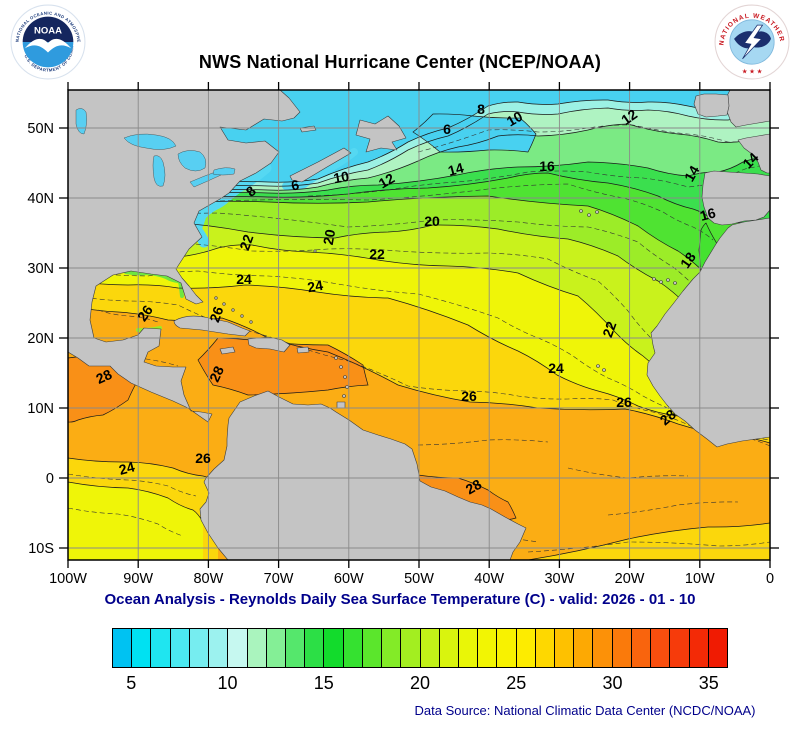 Image resolution: width=800 pixels, height=737 pixels. I want to click on colorbar-tick-10: 10, so click(227, 683).